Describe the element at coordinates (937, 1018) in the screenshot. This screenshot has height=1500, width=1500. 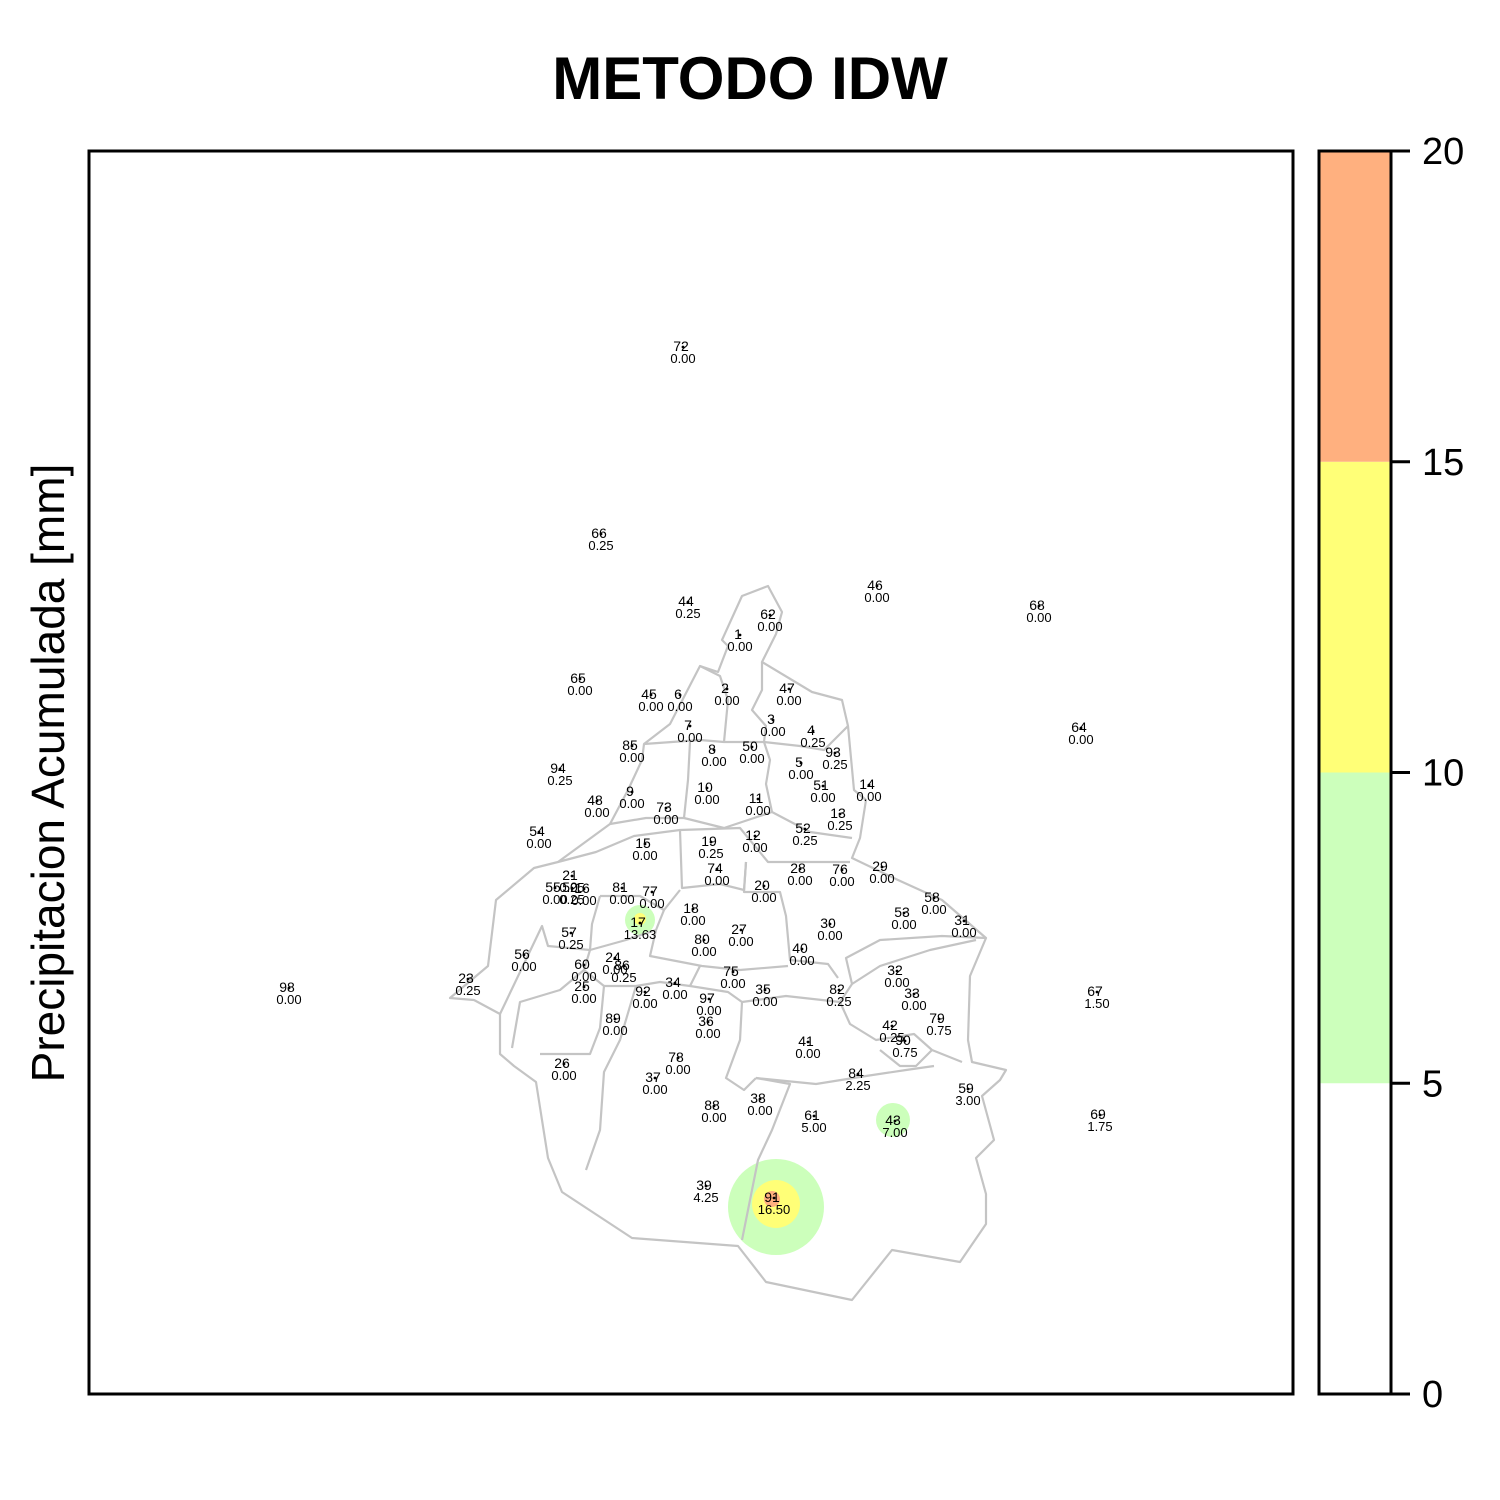
I see `station-id: 79` at that location.